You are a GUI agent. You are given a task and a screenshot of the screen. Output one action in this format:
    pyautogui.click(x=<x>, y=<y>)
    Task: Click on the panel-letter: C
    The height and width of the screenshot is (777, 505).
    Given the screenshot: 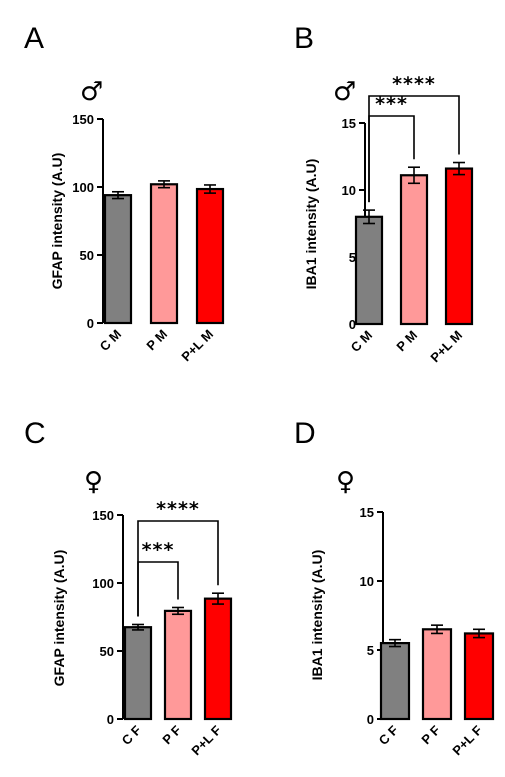 What is the action you would take?
    pyautogui.click(x=35, y=433)
    